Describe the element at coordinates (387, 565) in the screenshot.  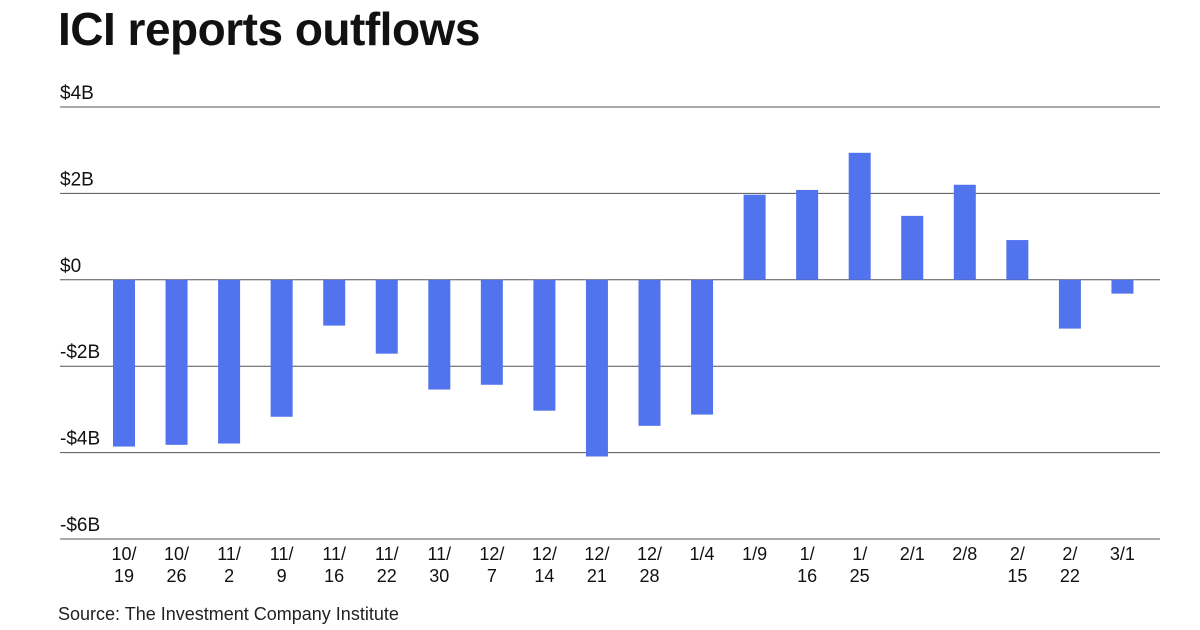
I see `x-tick-label: 11/22` at that location.